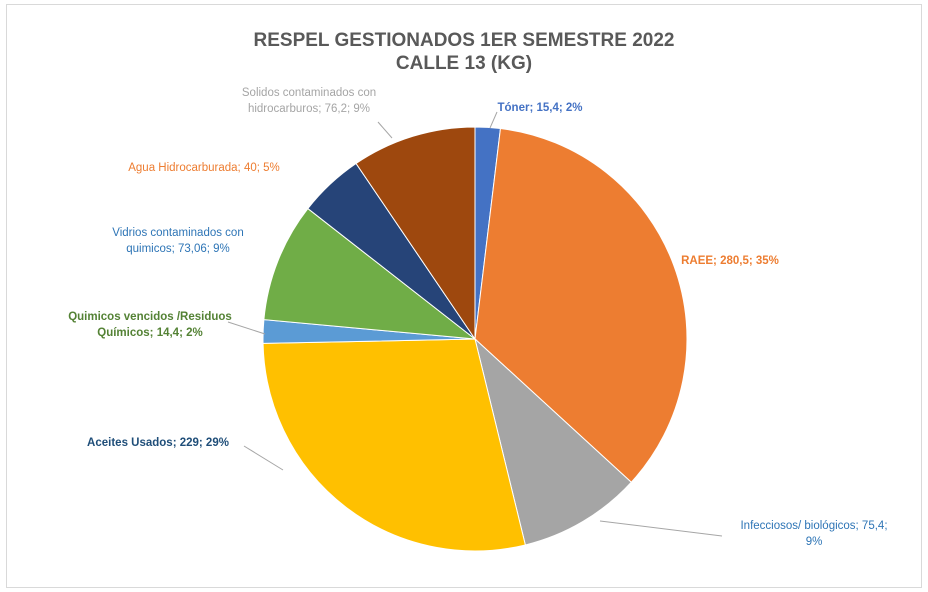 The height and width of the screenshot is (592, 928). Describe the element at coordinates (730, 261) in the screenshot. I see `data-label-raee: RAEE; 280,5; 35%` at that location.